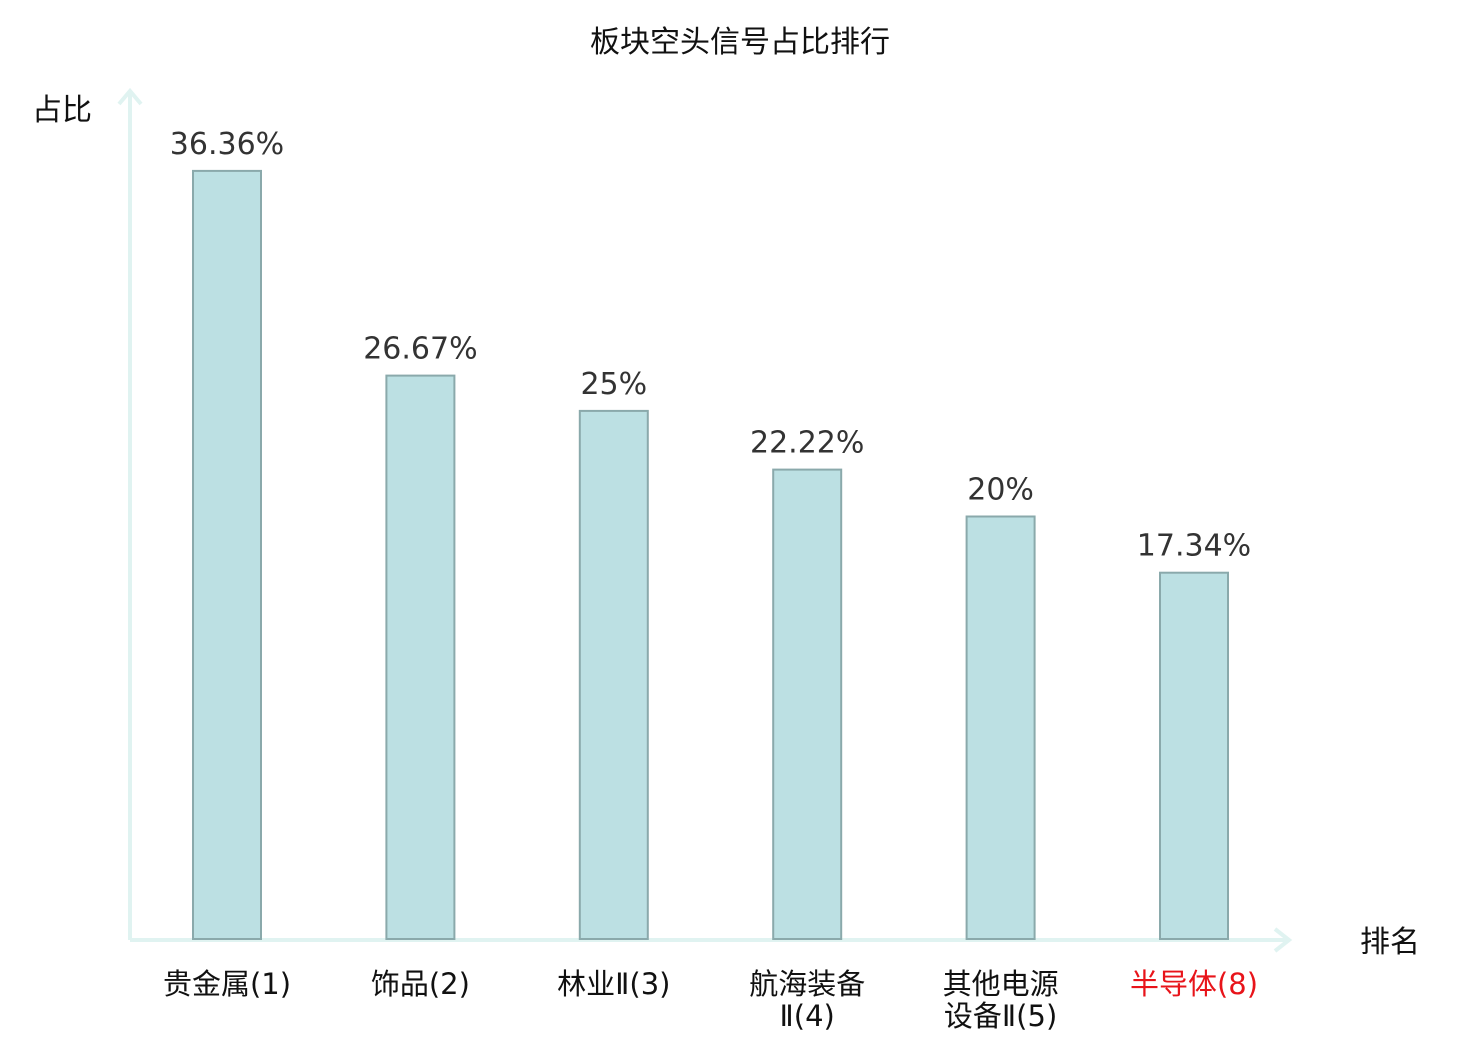 Image resolution: width=1480 pixels, height=1040 pixels. Describe the element at coordinates (1390, 942) in the screenshot. I see `x-axis-label: 排名` at that location.